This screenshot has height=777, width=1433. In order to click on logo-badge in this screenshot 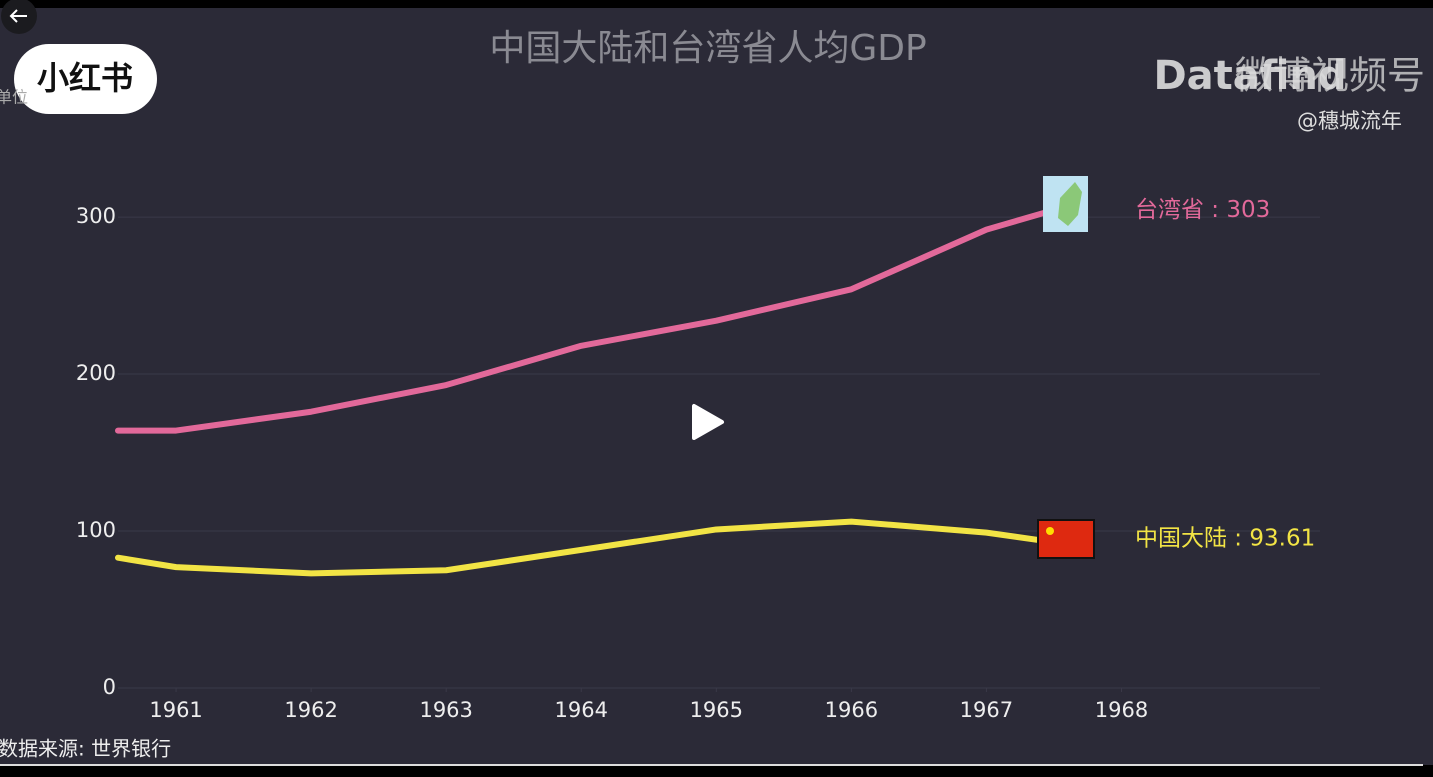, I will do `click(85, 79)`.